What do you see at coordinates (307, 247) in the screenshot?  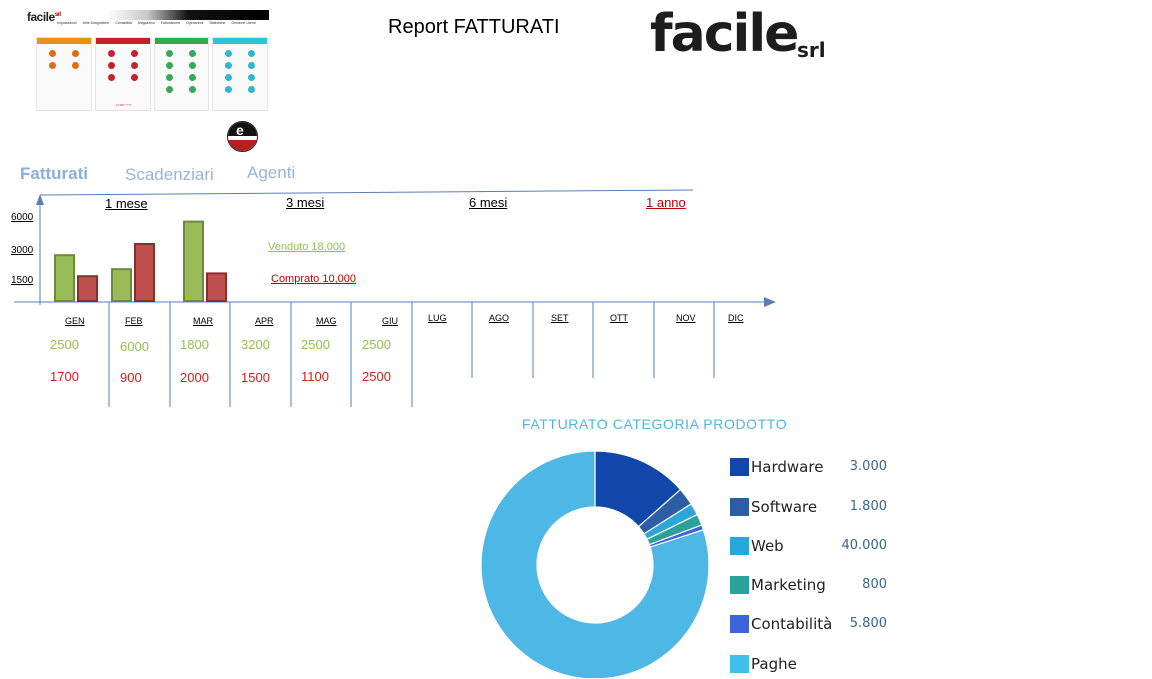 I see `legend-venduto: Venduto 18,000` at bounding box center [307, 247].